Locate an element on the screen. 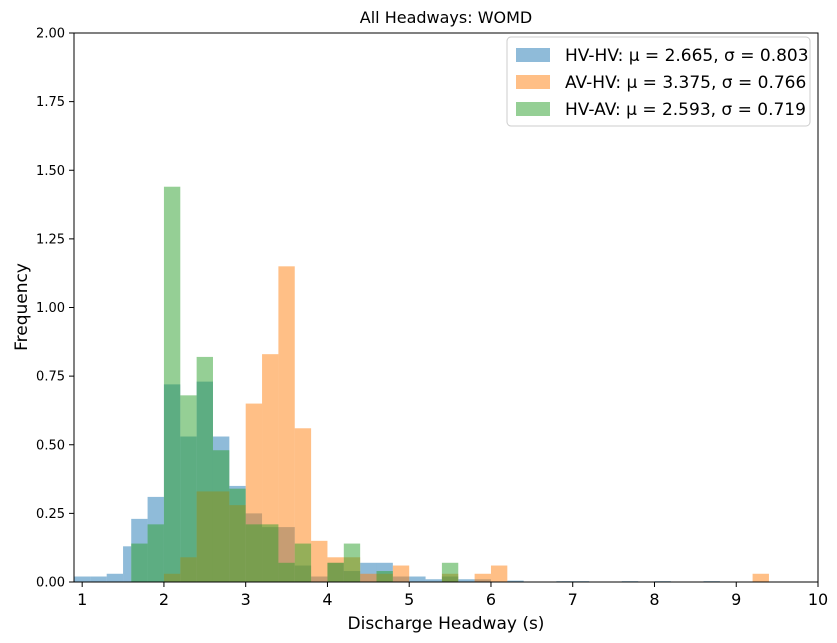 Image resolution: width=837 pixels, height=643 pixels. legend-swatch-hv-av is located at coordinates (533, 109).